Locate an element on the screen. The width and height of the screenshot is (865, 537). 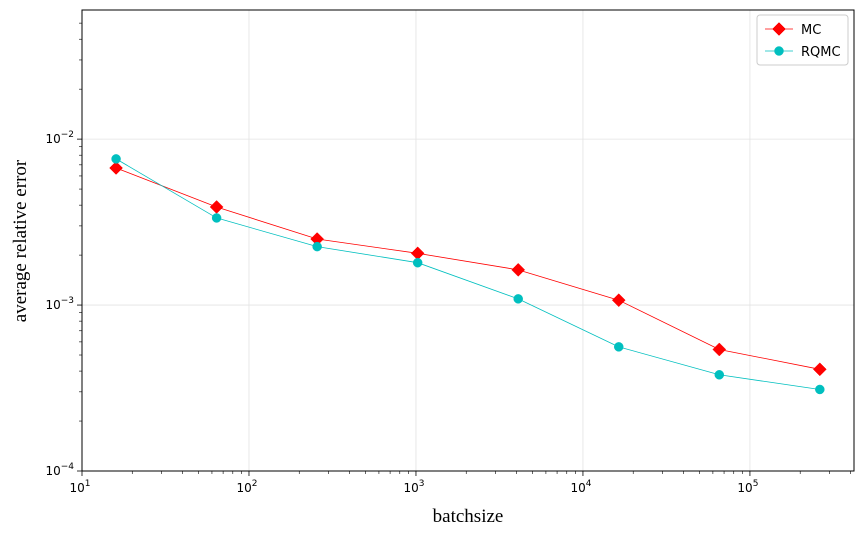
legend-label: MC is located at coordinates (811, 30).